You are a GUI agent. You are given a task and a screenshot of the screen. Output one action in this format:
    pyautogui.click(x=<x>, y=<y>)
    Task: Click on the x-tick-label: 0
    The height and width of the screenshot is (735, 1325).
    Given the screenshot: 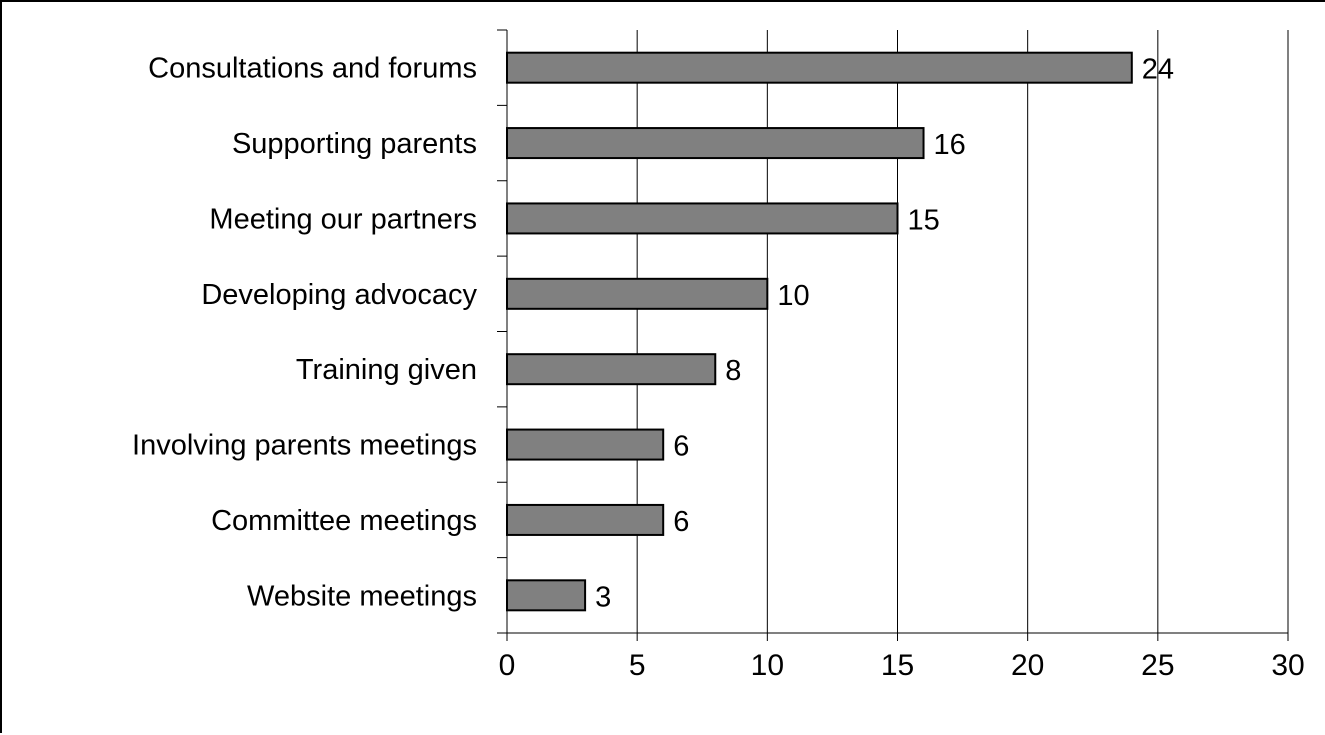 What is the action you would take?
    pyautogui.click(x=507, y=665)
    